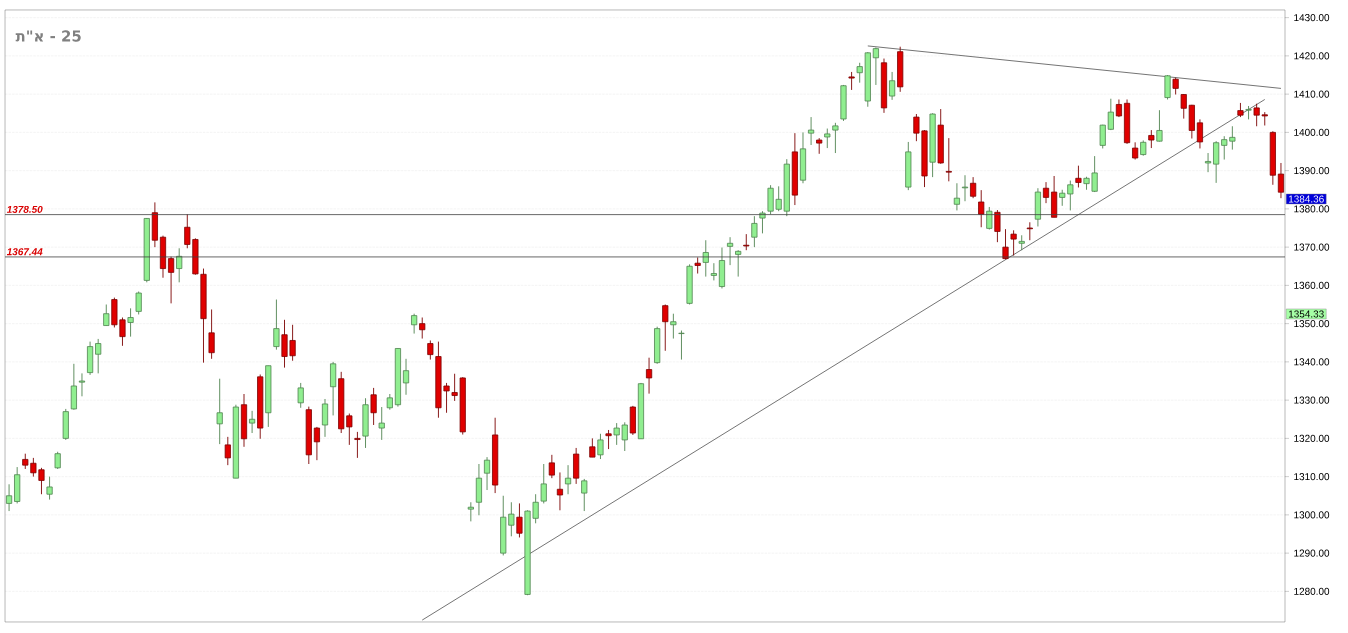 The width and height of the screenshot is (1348, 633). I want to click on y-tick-label: 1360.00, so click(1312, 285).